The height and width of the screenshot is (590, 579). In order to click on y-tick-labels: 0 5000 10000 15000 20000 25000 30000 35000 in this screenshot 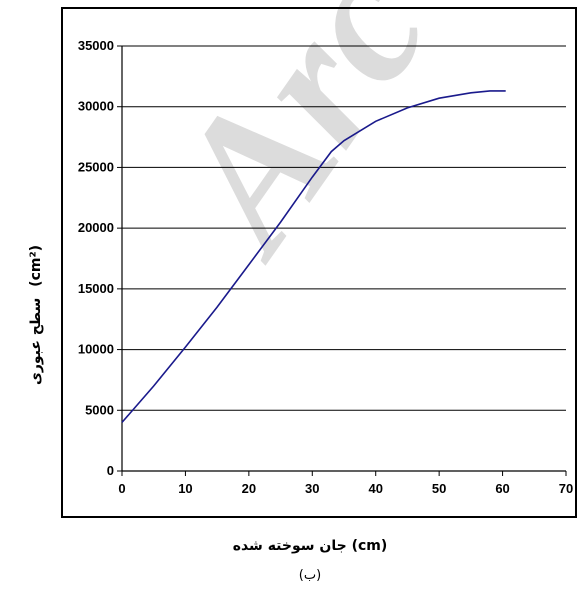, I will do `click(96, 258)`.